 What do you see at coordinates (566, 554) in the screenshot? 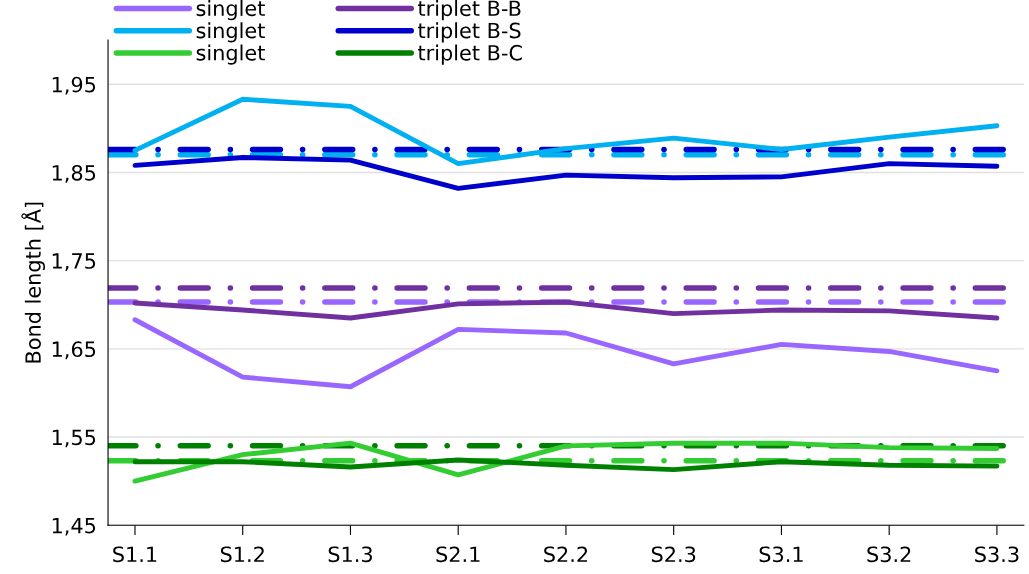
I see `x-tick-label: S2.2` at bounding box center [566, 554].